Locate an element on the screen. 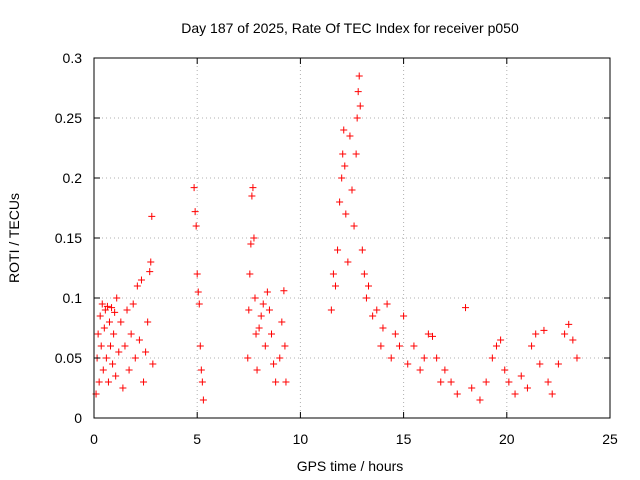 The height and width of the screenshot is (480, 640). y-tick-label: 0.1 is located at coordinates (73, 298).